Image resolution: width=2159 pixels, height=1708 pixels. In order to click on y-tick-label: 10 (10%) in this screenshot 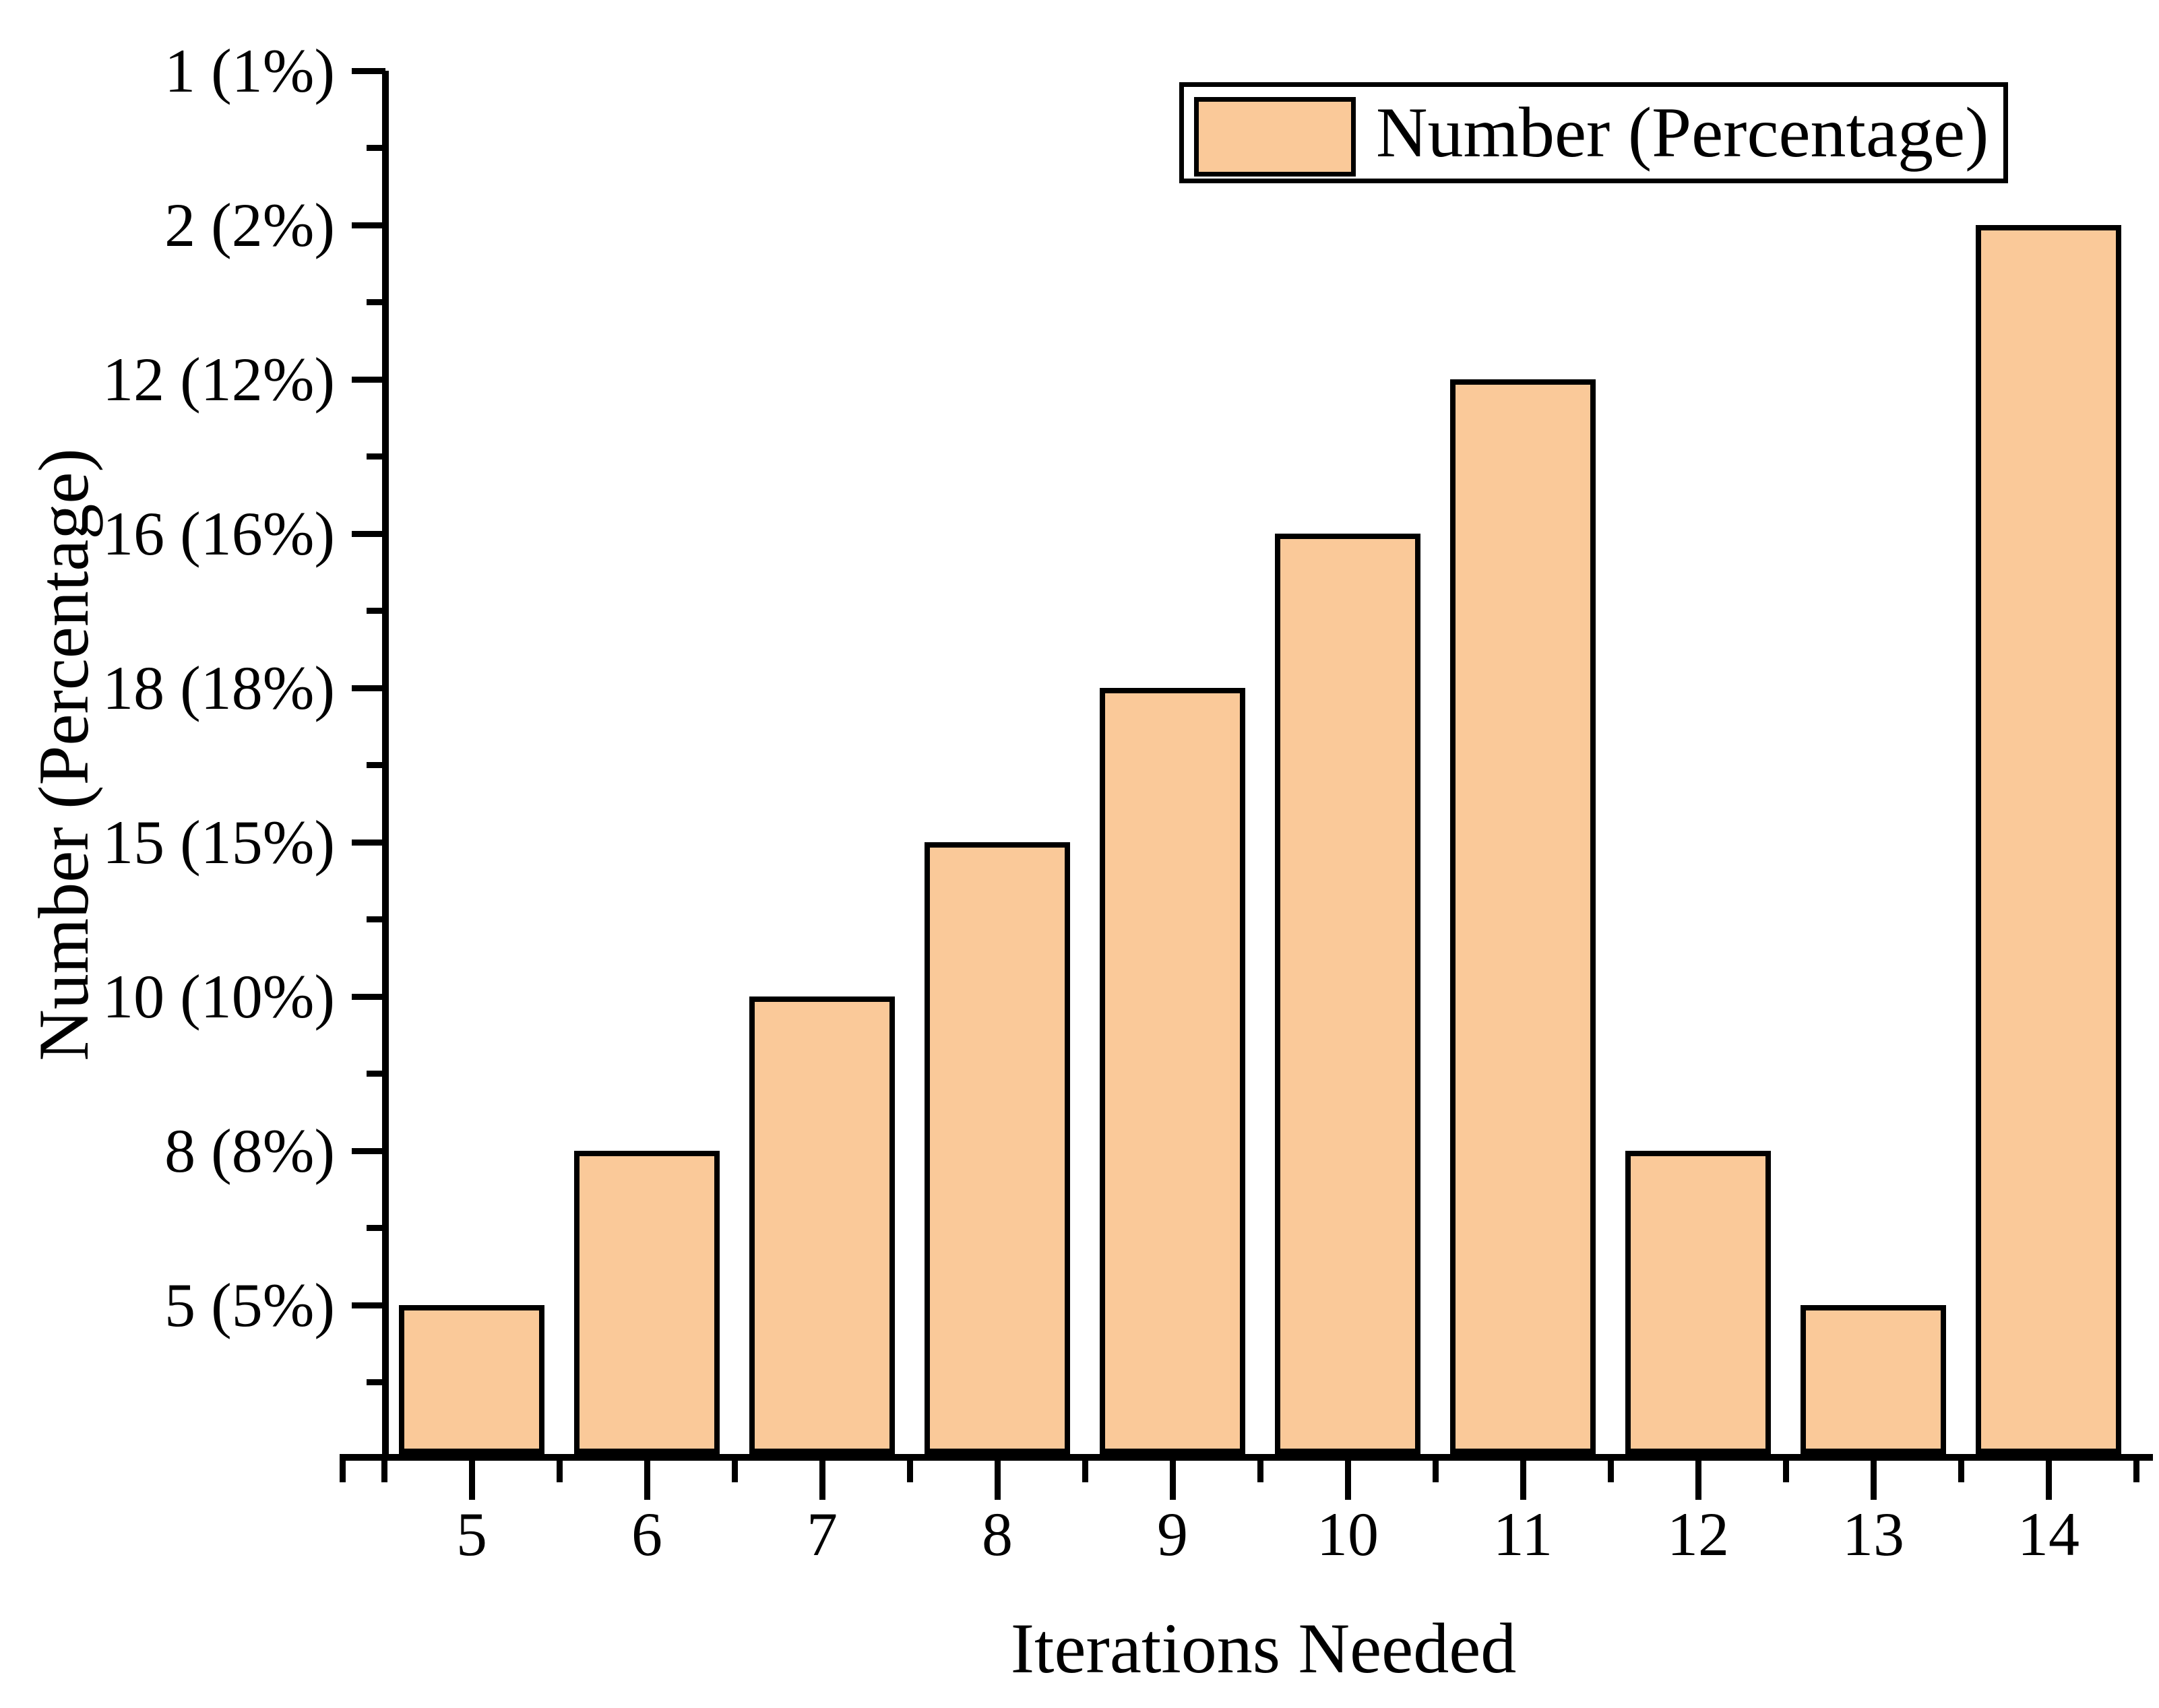, I will do `click(218, 996)`.